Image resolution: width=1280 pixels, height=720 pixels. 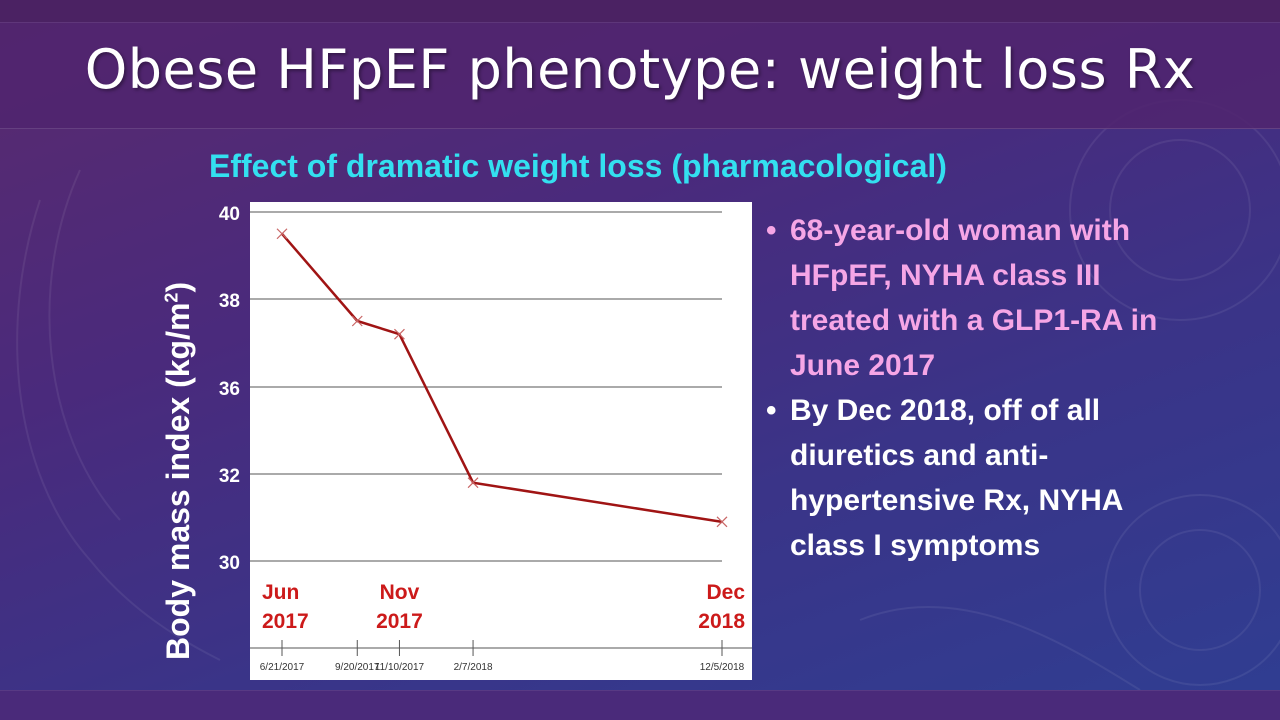 What do you see at coordinates (229, 214) in the screenshot?
I see `y-tick-label: 40` at bounding box center [229, 214].